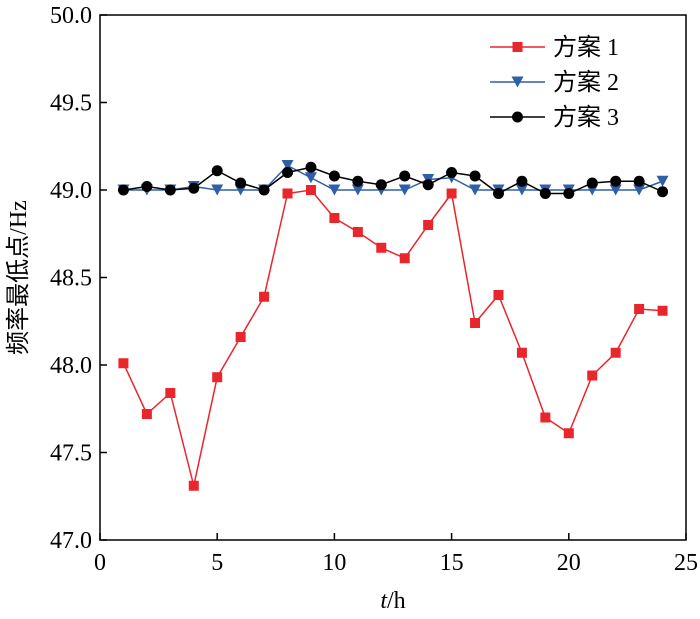 The image size is (700, 619). Describe the element at coordinates (71, 104) in the screenshot. I see `y-tick-label: 49.5` at that location.